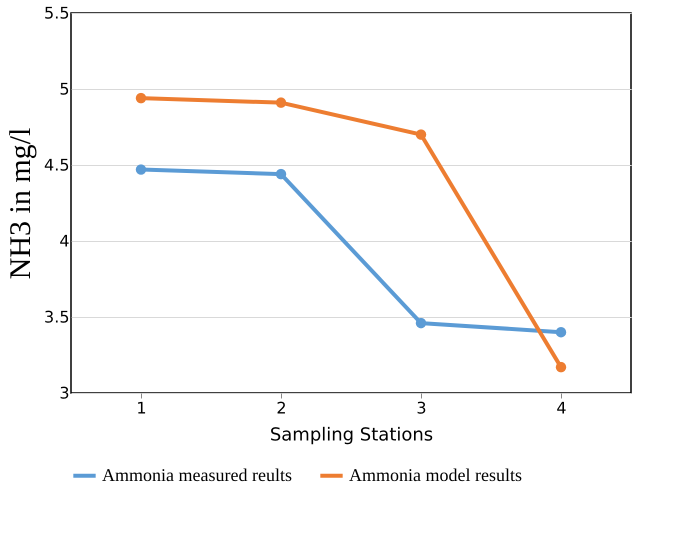 The width and height of the screenshot is (676, 559). Describe the element at coordinates (57, 165) in the screenshot. I see `y-tick-label: 4.5` at that location.